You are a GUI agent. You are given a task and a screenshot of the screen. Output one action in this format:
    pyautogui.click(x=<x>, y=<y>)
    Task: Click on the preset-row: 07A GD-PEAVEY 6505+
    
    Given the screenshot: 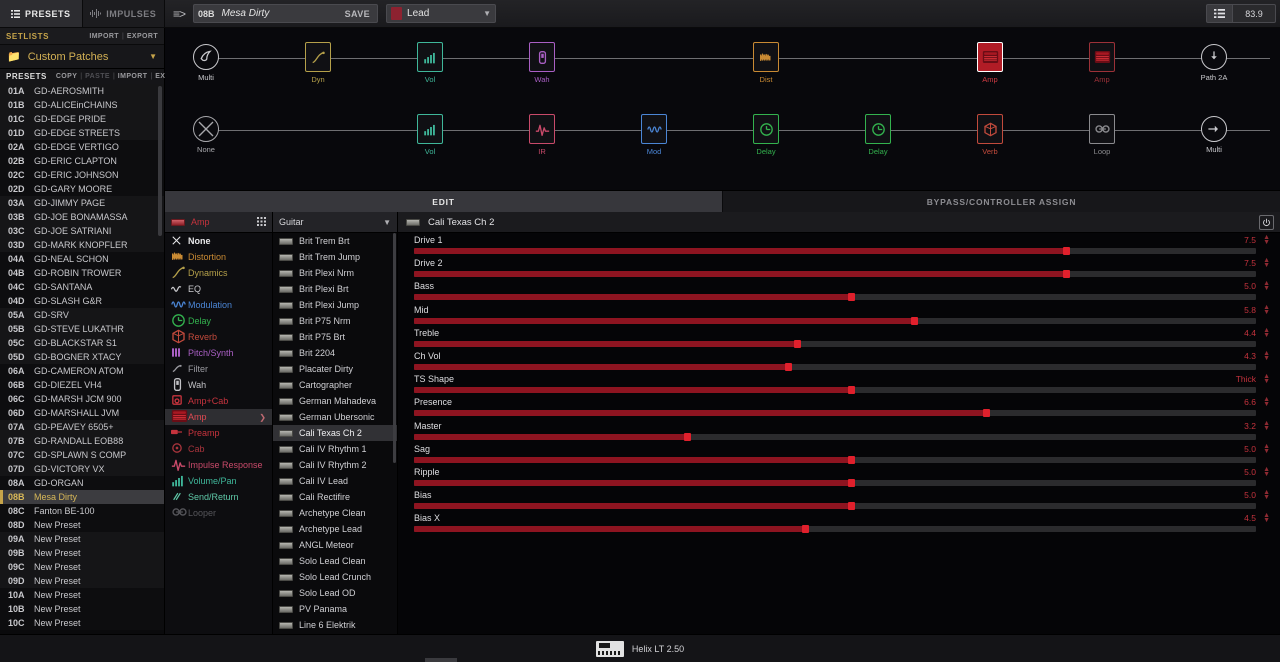 What is the action you would take?
    pyautogui.click(x=82, y=427)
    